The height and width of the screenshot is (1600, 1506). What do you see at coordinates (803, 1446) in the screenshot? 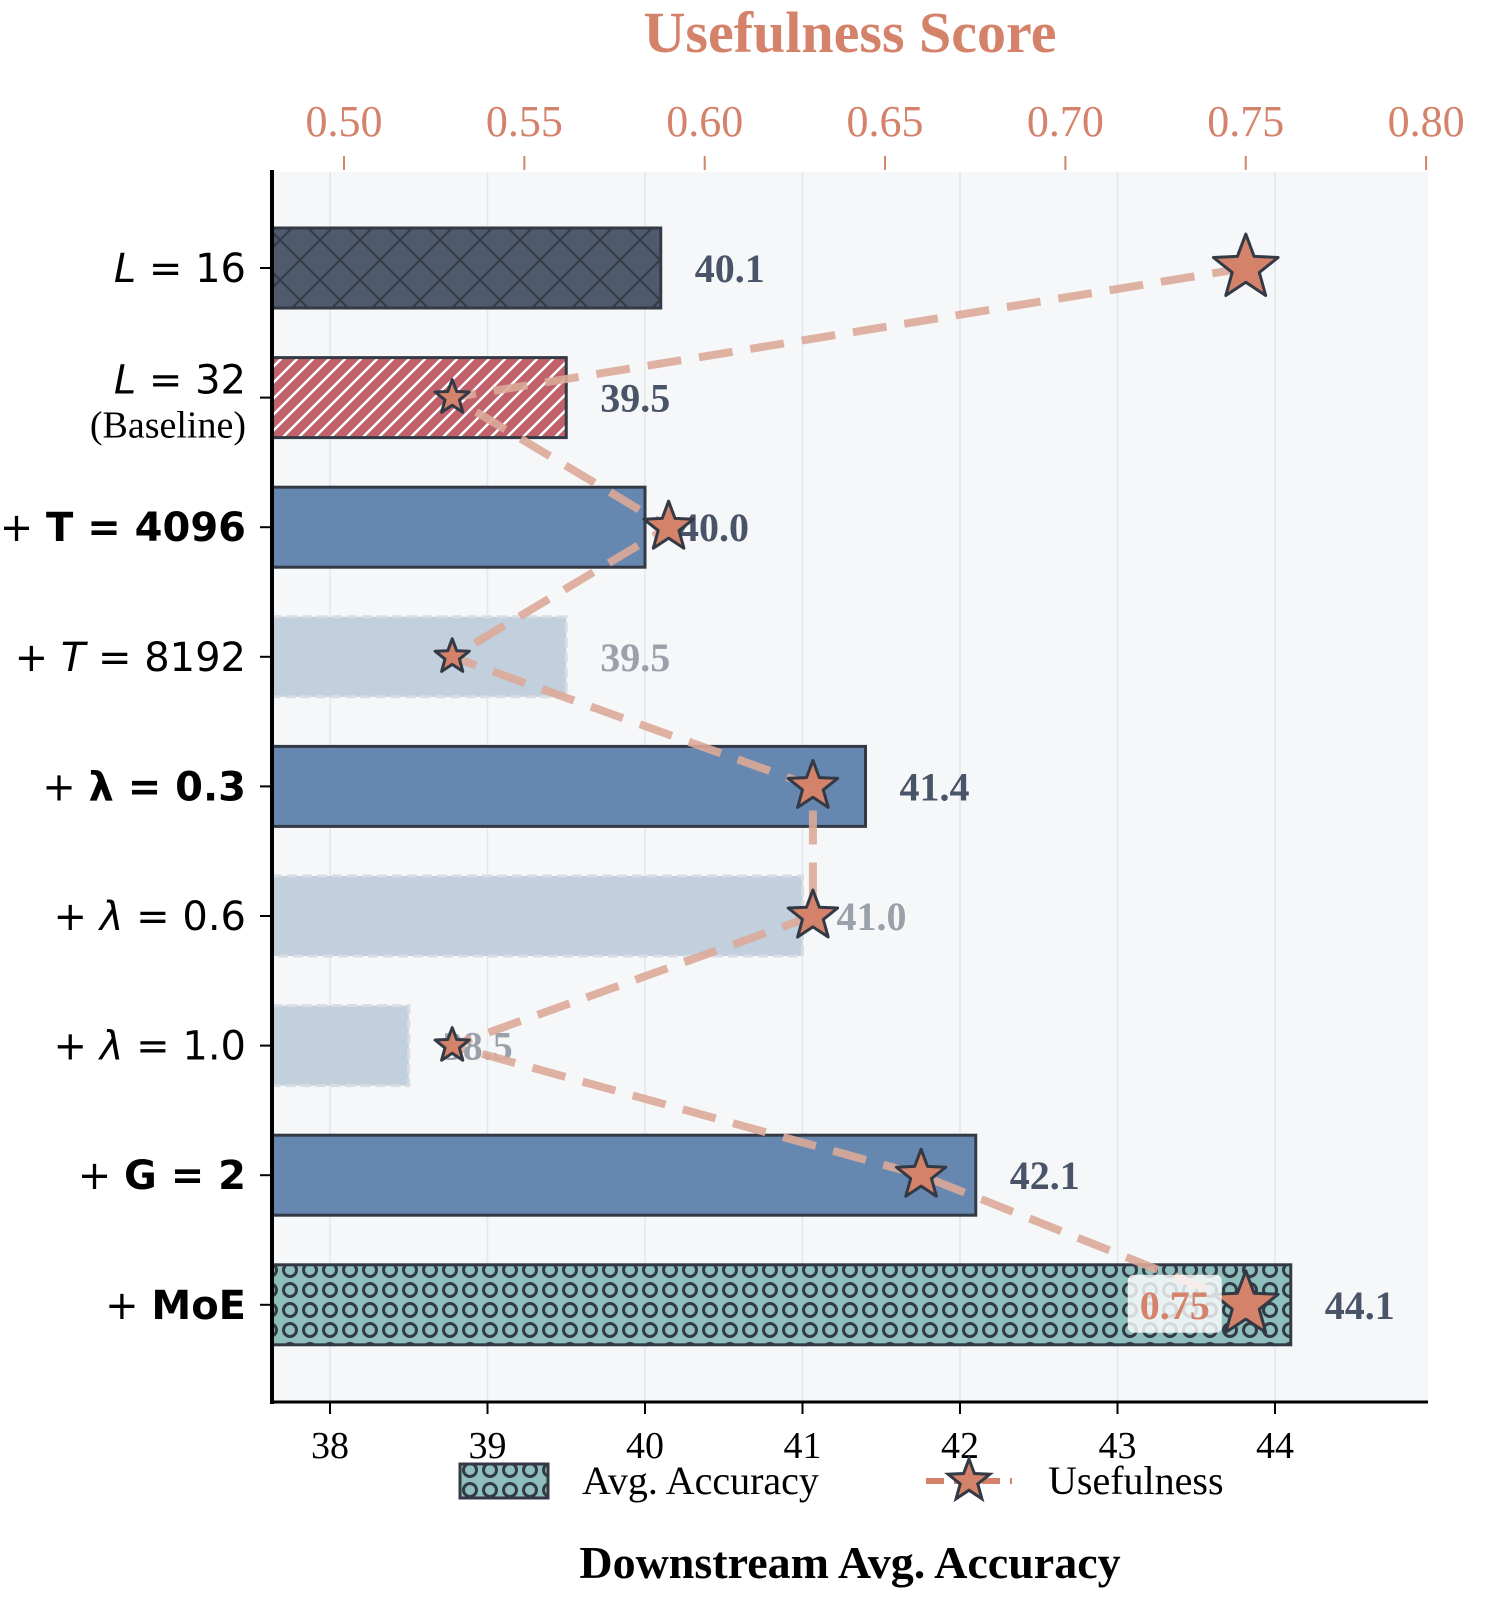
I see `x-tick-label: 41` at bounding box center [803, 1446].